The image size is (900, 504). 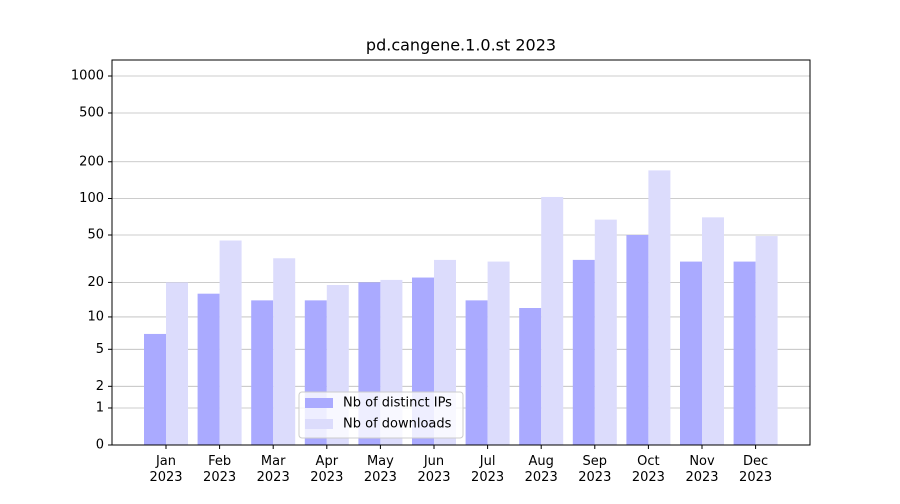 I want to click on x-tick-label: May 2023, so click(x=380, y=469).